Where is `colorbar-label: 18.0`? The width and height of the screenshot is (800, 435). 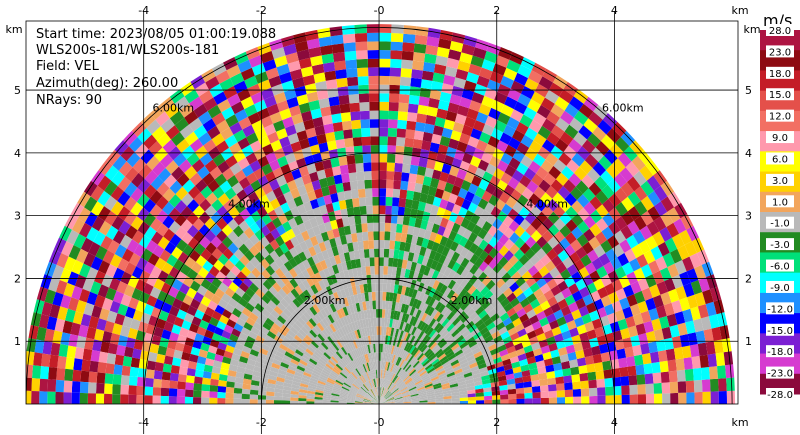
colorbar-label: 18.0 is located at coordinates (780, 74).